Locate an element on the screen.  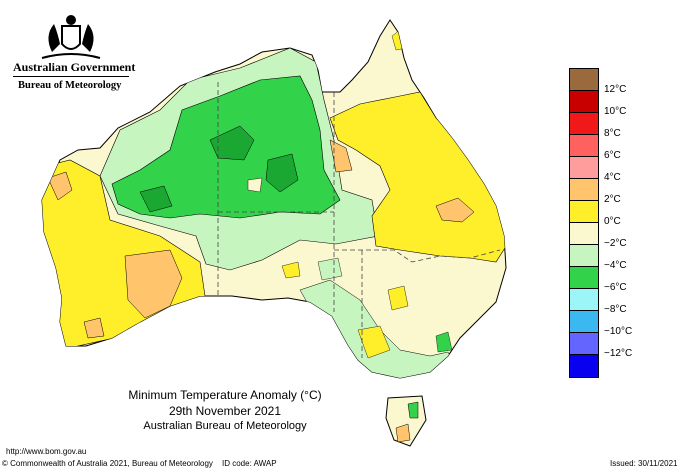
id-code: ID code: AWAP is located at coordinates (249, 463).